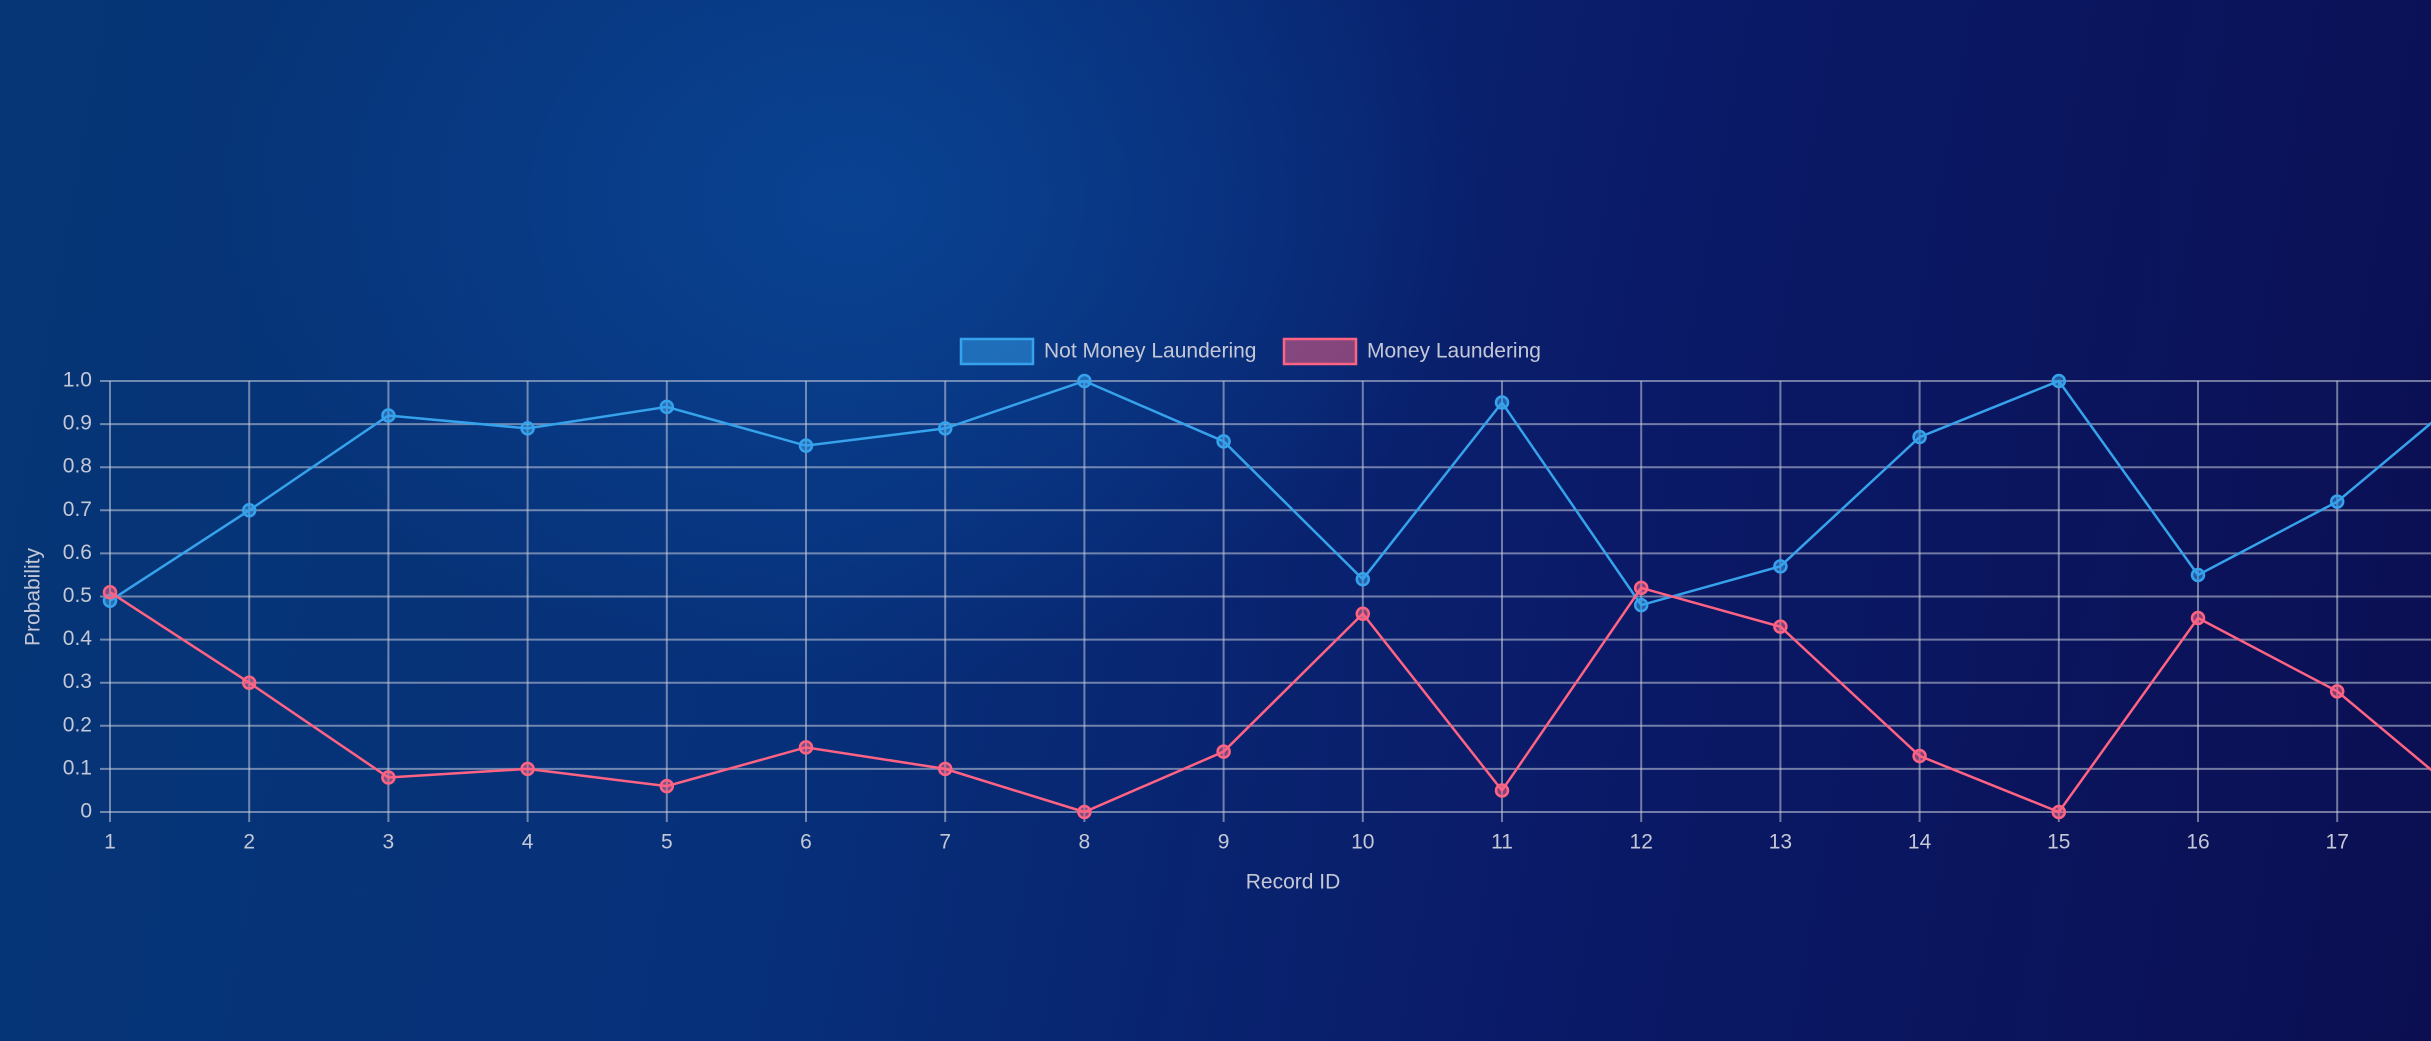  What do you see at coordinates (1150, 351) in the screenshot?
I see `legend-label: Not Money Laundering` at bounding box center [1150, 351].